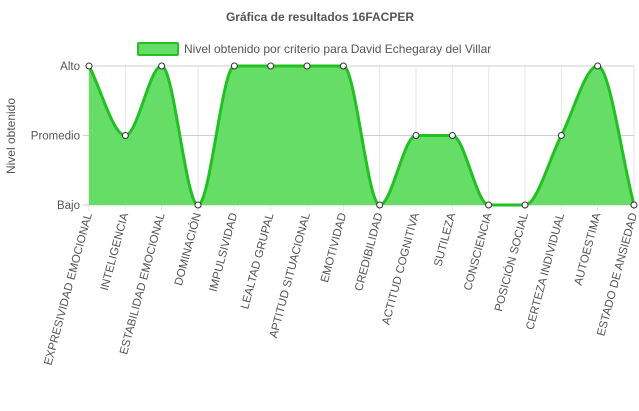  I want to click on x-tick-label: IMPULSIVIDAD, so click(224, 253).